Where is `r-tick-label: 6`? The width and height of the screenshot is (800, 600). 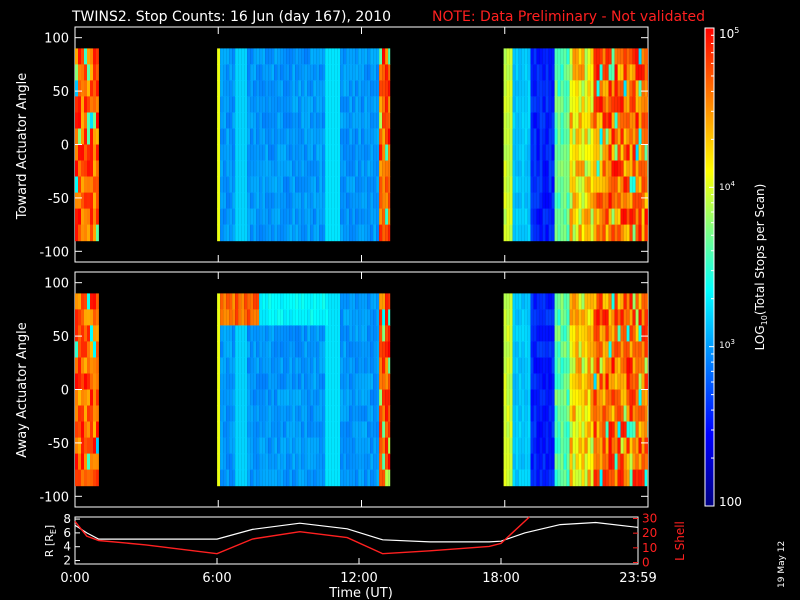 r-tick-label: 6 is located at coordinates (67, 533).